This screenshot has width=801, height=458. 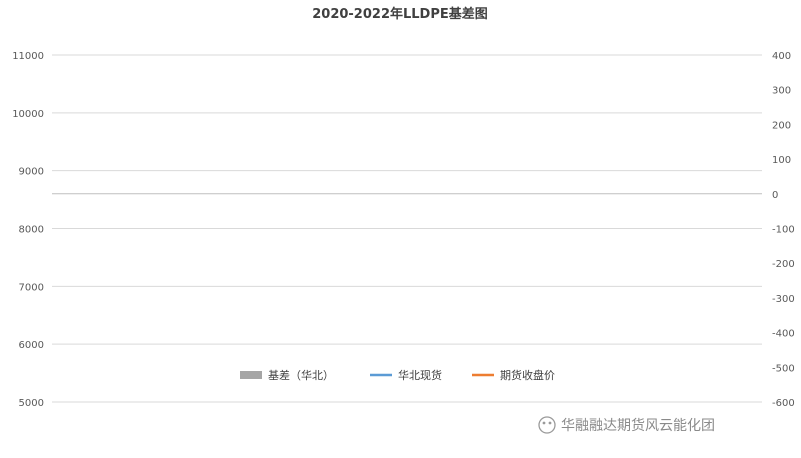 I want to click on y-left-tick-label: 11000, so click(x=28, y=56).